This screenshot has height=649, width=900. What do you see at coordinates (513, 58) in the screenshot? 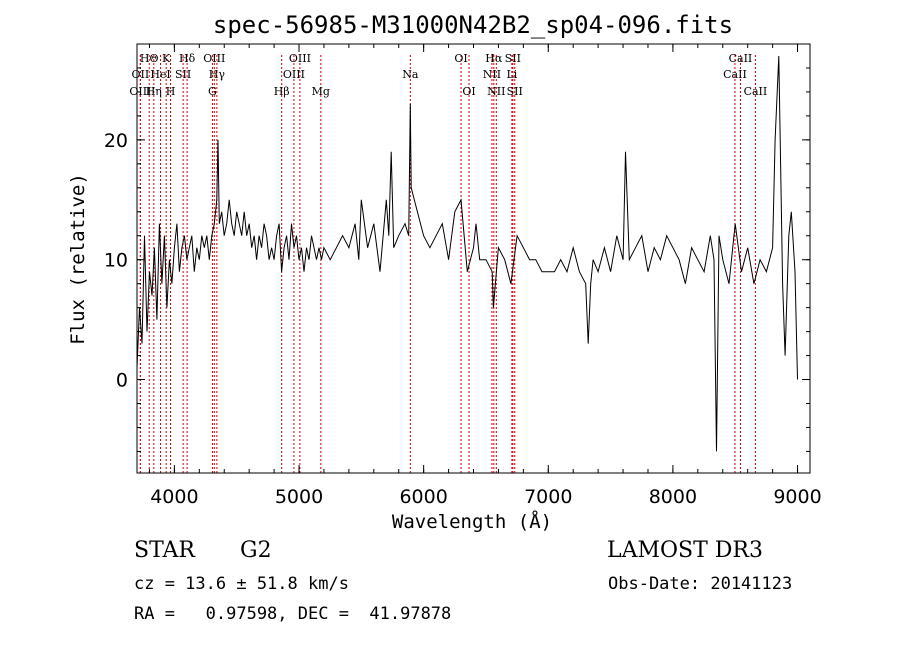
I see `spectral-label-20: SII` at bounding box center [513, 58].